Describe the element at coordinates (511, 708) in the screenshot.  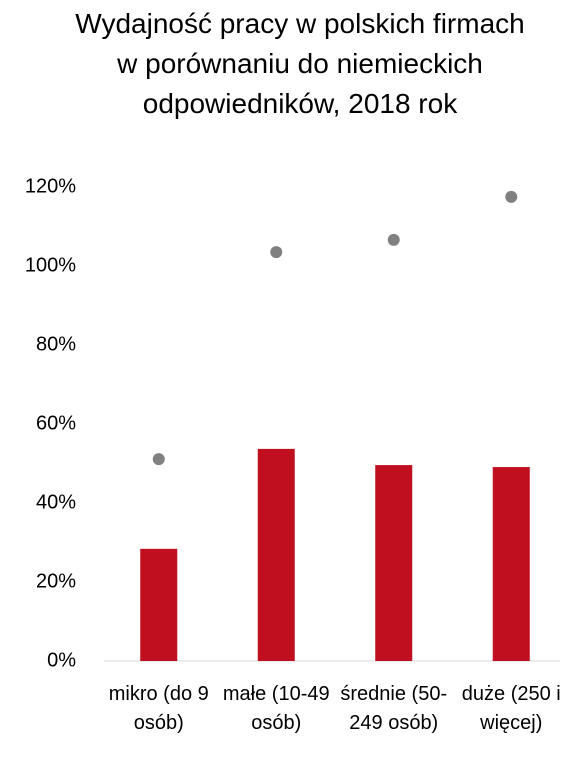
I see `x-tick-label: duże (250 i więcej)` at that location.